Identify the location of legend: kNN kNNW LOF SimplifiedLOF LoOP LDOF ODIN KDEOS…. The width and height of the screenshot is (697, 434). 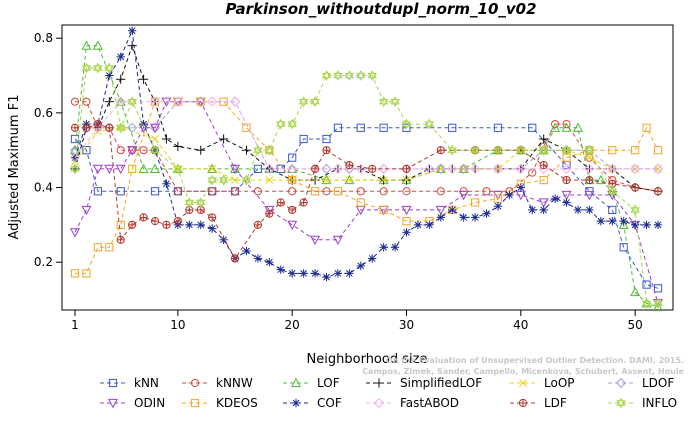
(388, 393).